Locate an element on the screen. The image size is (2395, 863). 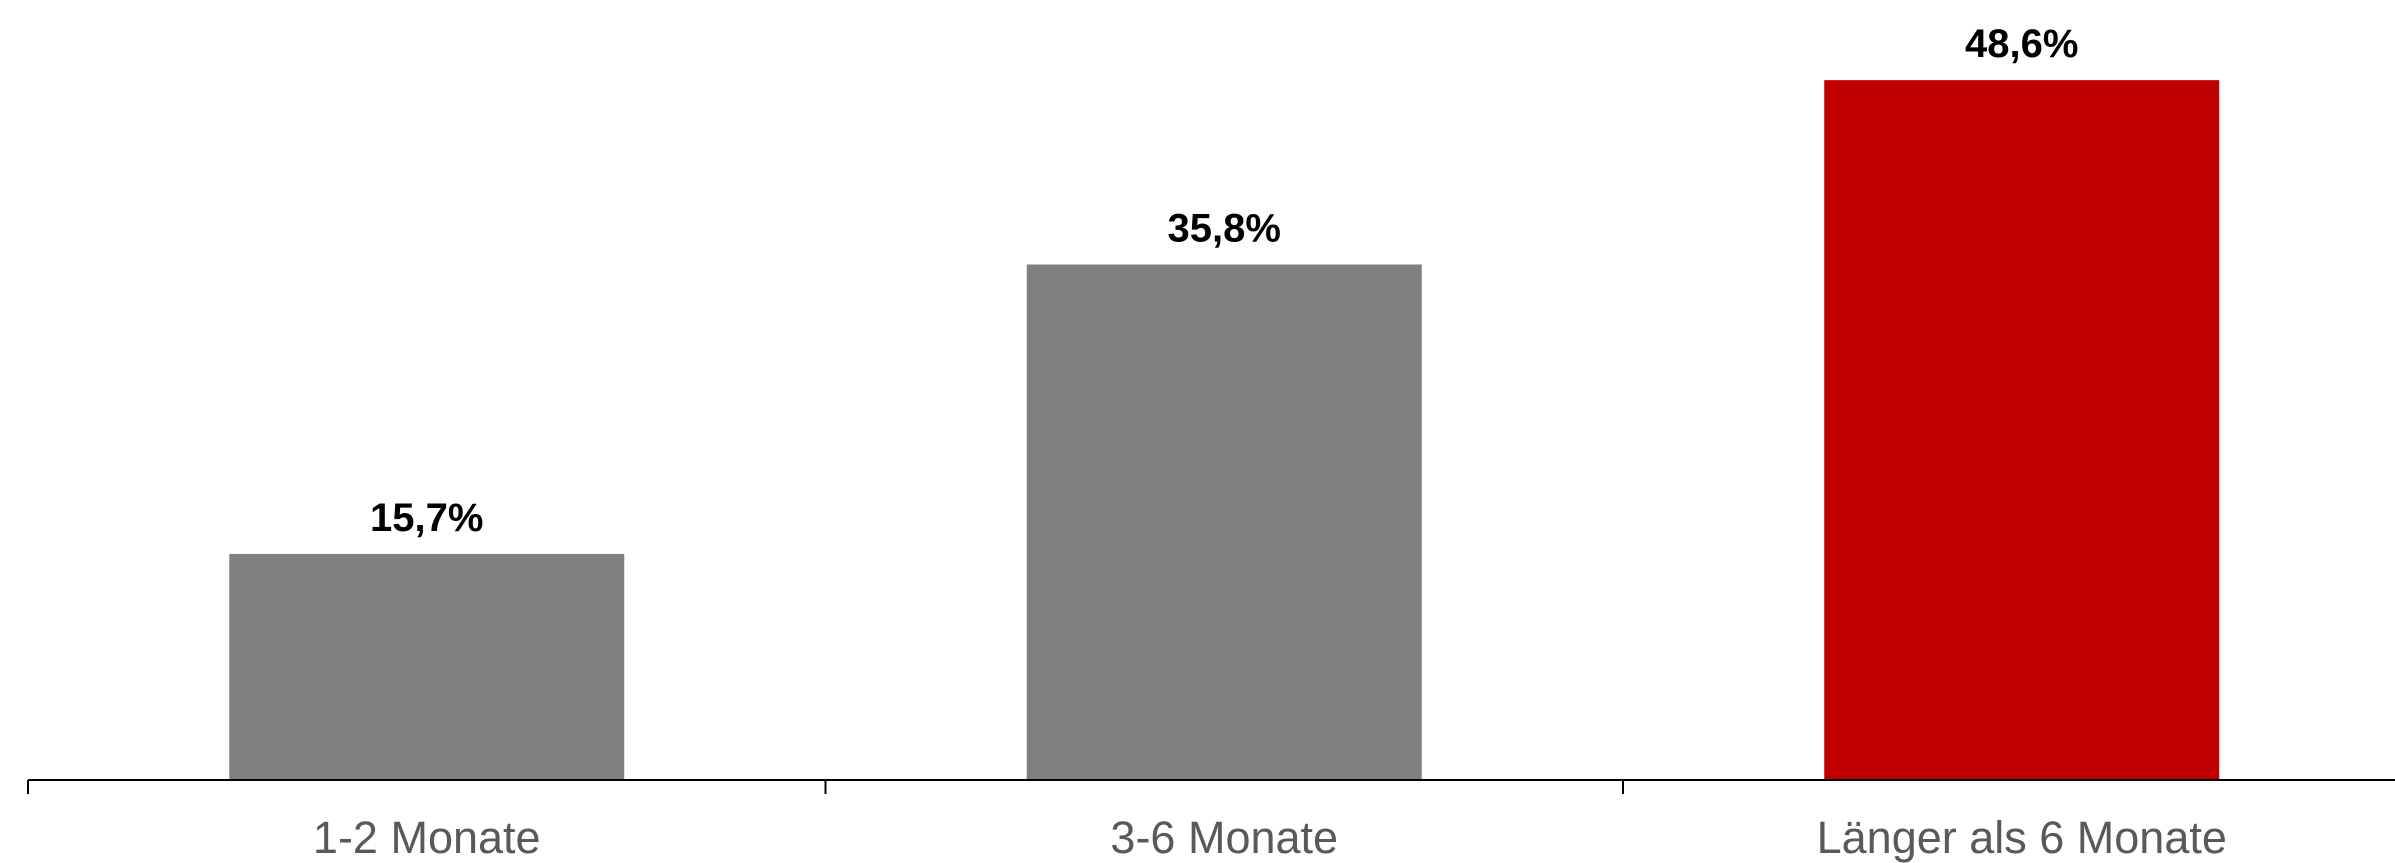
category-label-1: 1-2 Monate is located at coordinates (427, 837).